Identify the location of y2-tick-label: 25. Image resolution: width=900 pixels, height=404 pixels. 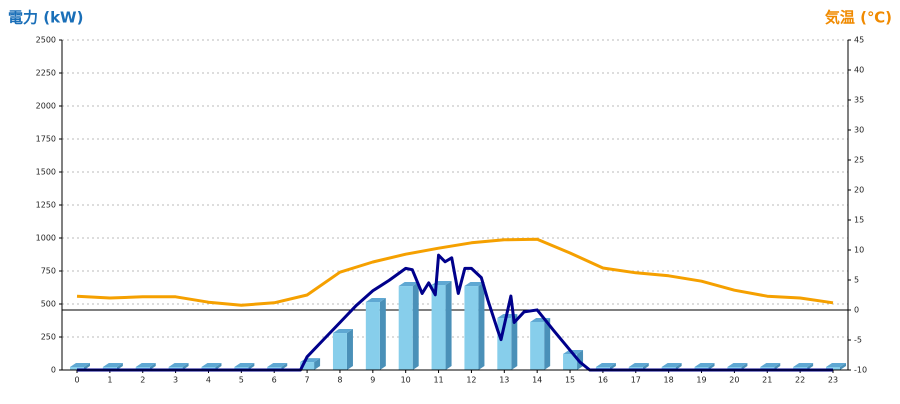
(859, 160).